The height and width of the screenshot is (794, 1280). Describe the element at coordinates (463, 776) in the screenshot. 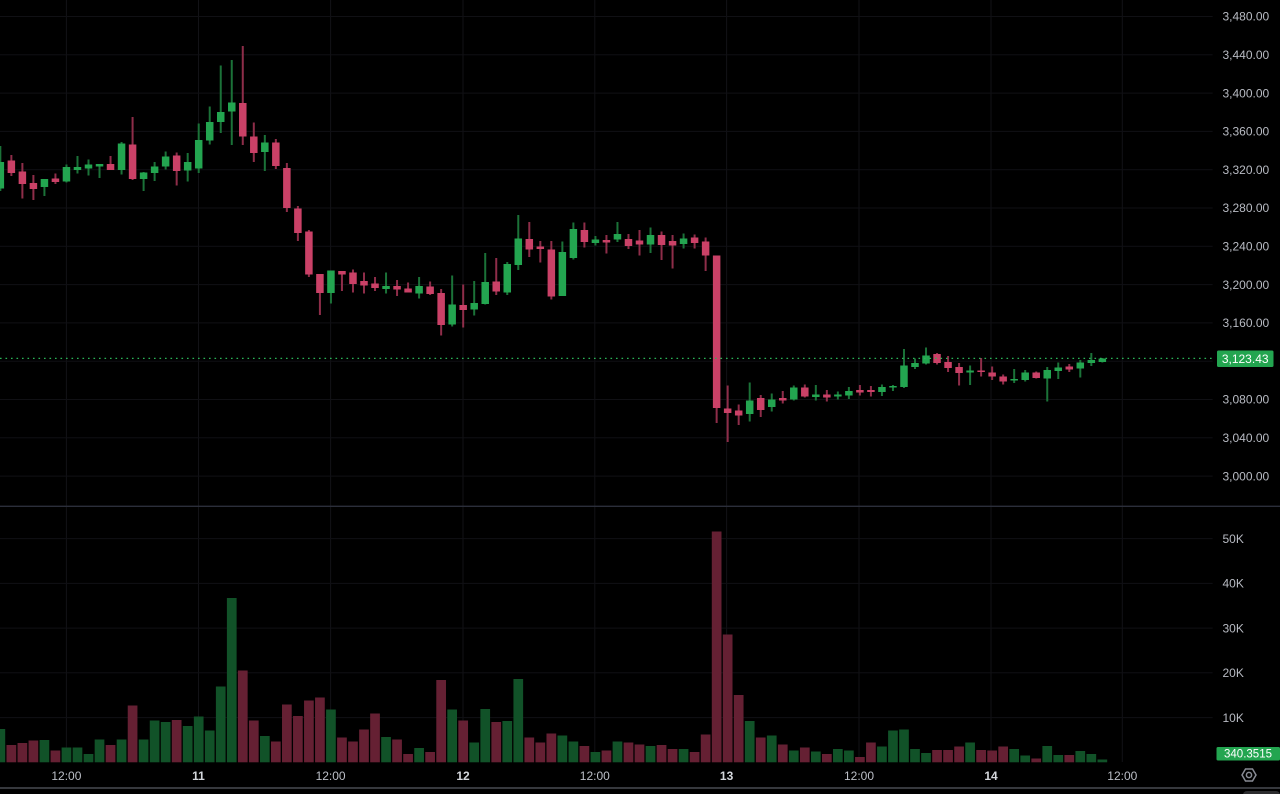

I see `svg-text: 12` at that location.